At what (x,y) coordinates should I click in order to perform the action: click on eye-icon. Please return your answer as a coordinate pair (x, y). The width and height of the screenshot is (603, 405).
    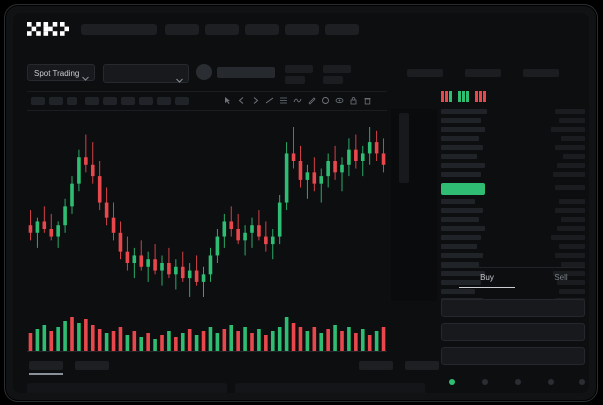
    Looking at the image, I should click on (339, 100).